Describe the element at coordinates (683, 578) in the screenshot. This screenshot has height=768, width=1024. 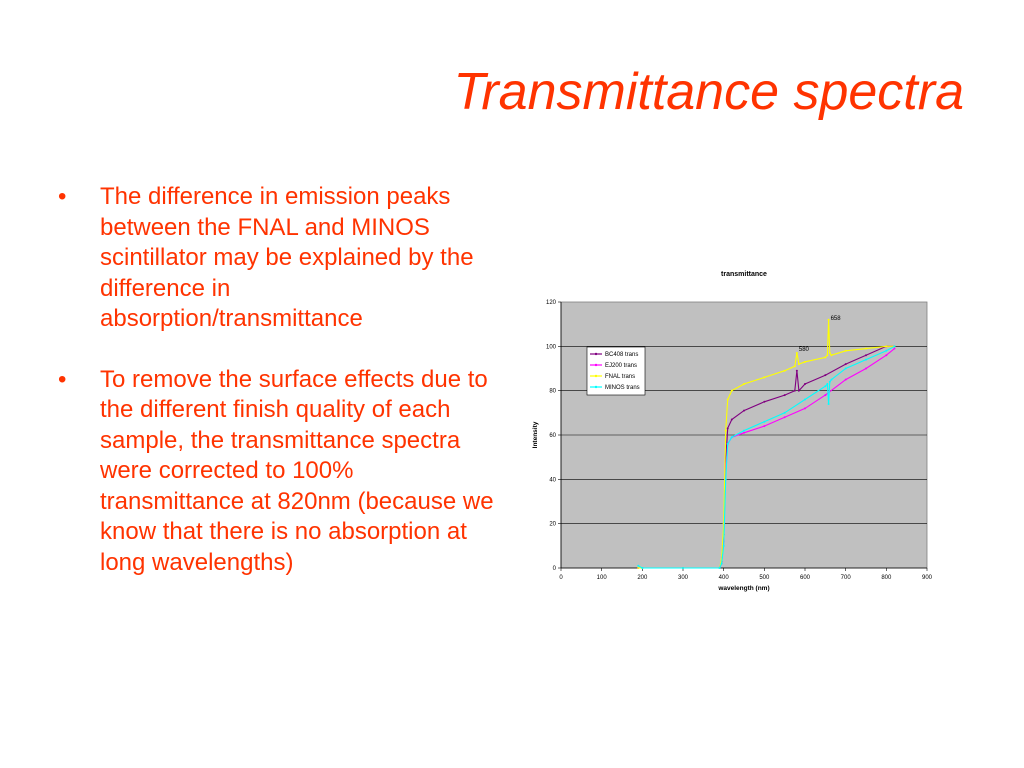
I see `x-tick-label: 300` at that location.